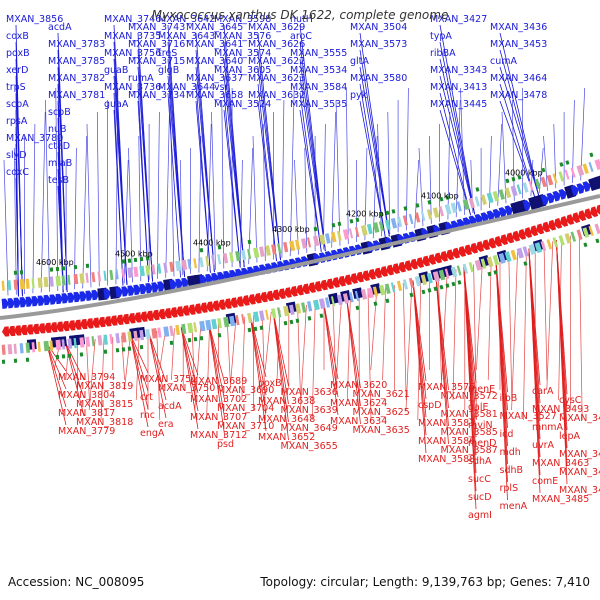 This screenshot has height=600, width=600. Describe the element at coordinates (579, 490) in the screenshot. I see `gene-label-bottom: MXAN_3472` at that location.